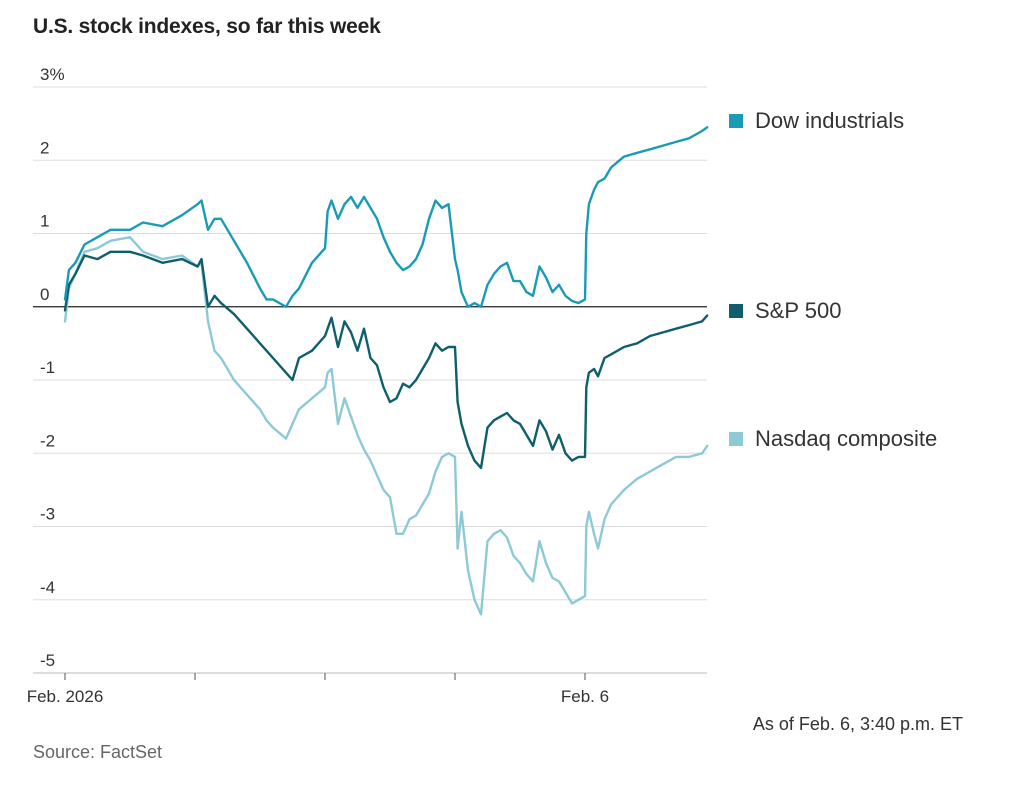  I want to click on y-tick-label: 2, so click(44, 147).